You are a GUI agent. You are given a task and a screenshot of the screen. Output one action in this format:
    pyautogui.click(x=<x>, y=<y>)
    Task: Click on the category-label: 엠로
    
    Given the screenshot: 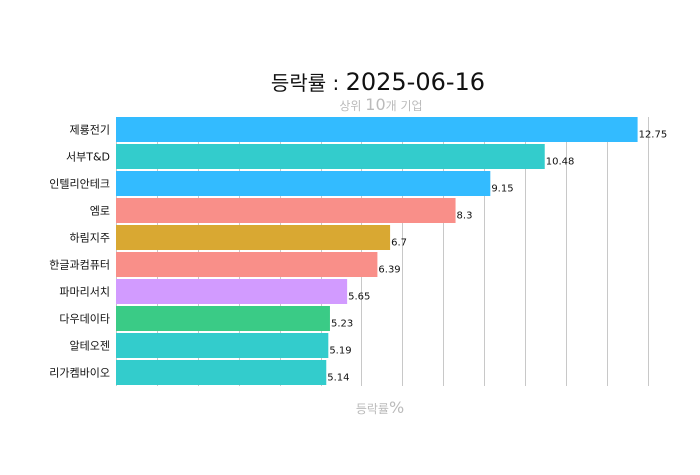 What is the action you would take?
    pyautogui.click(x=100, y=211)
    